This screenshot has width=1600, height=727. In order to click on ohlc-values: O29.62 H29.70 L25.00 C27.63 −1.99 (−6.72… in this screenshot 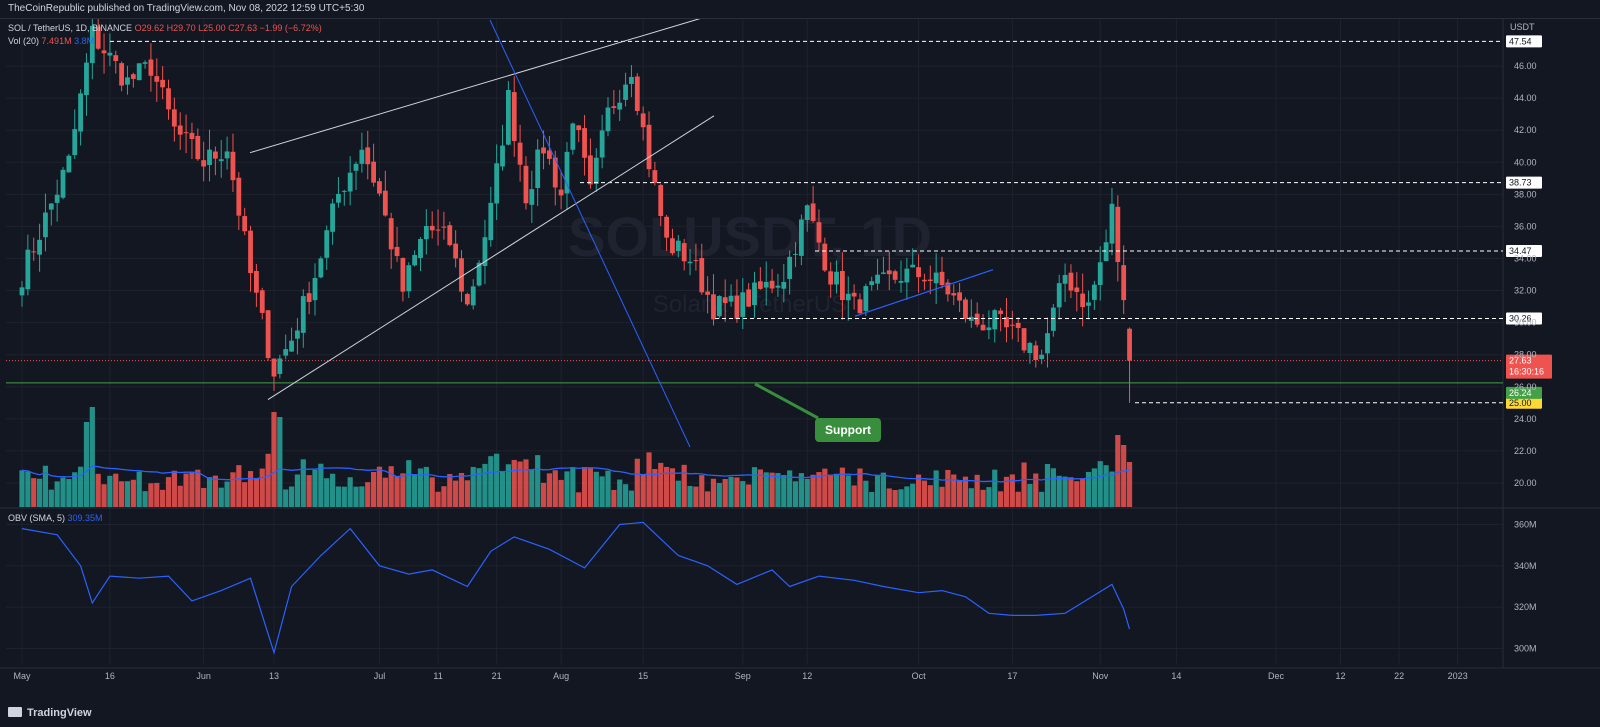, I will do `click(228, 28)`.